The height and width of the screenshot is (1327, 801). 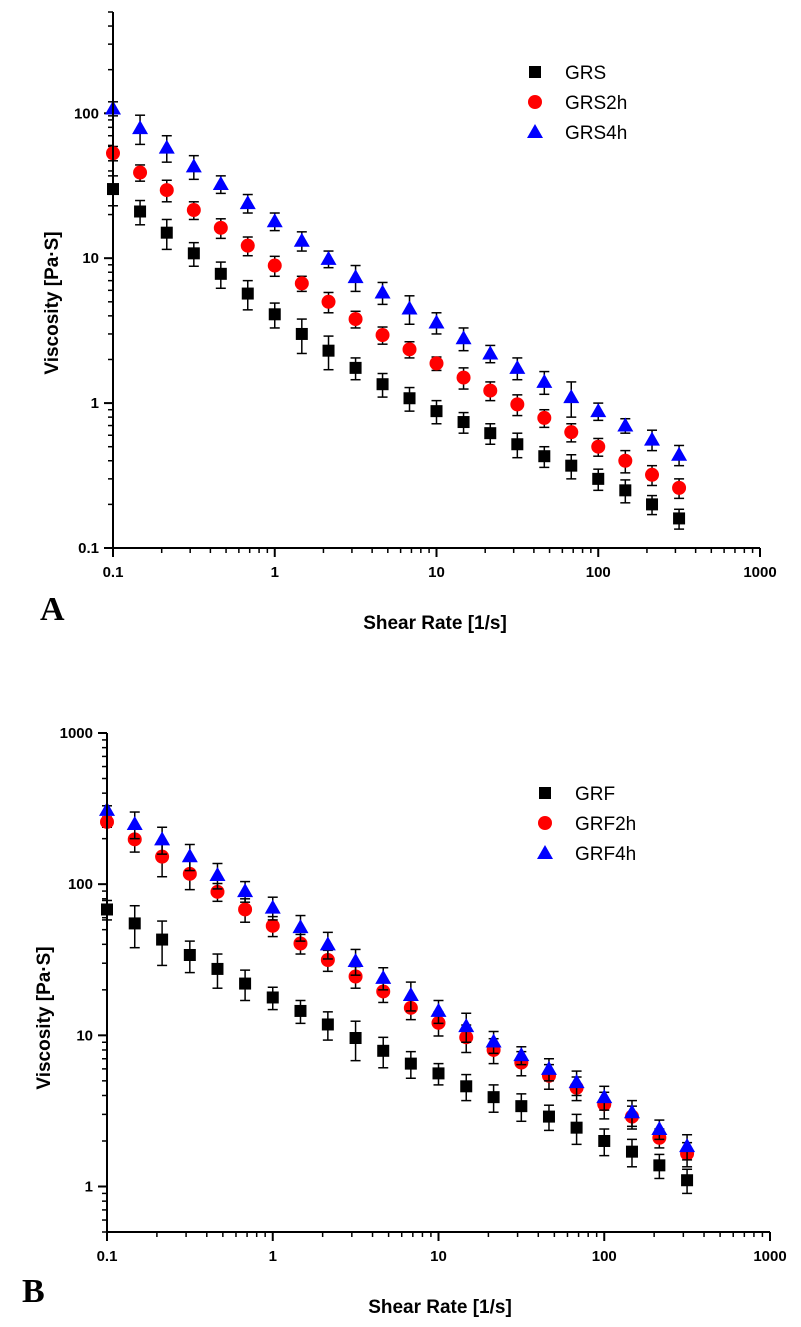 I want to click on x-tick-label: 10, so click(x=438, y=1256).